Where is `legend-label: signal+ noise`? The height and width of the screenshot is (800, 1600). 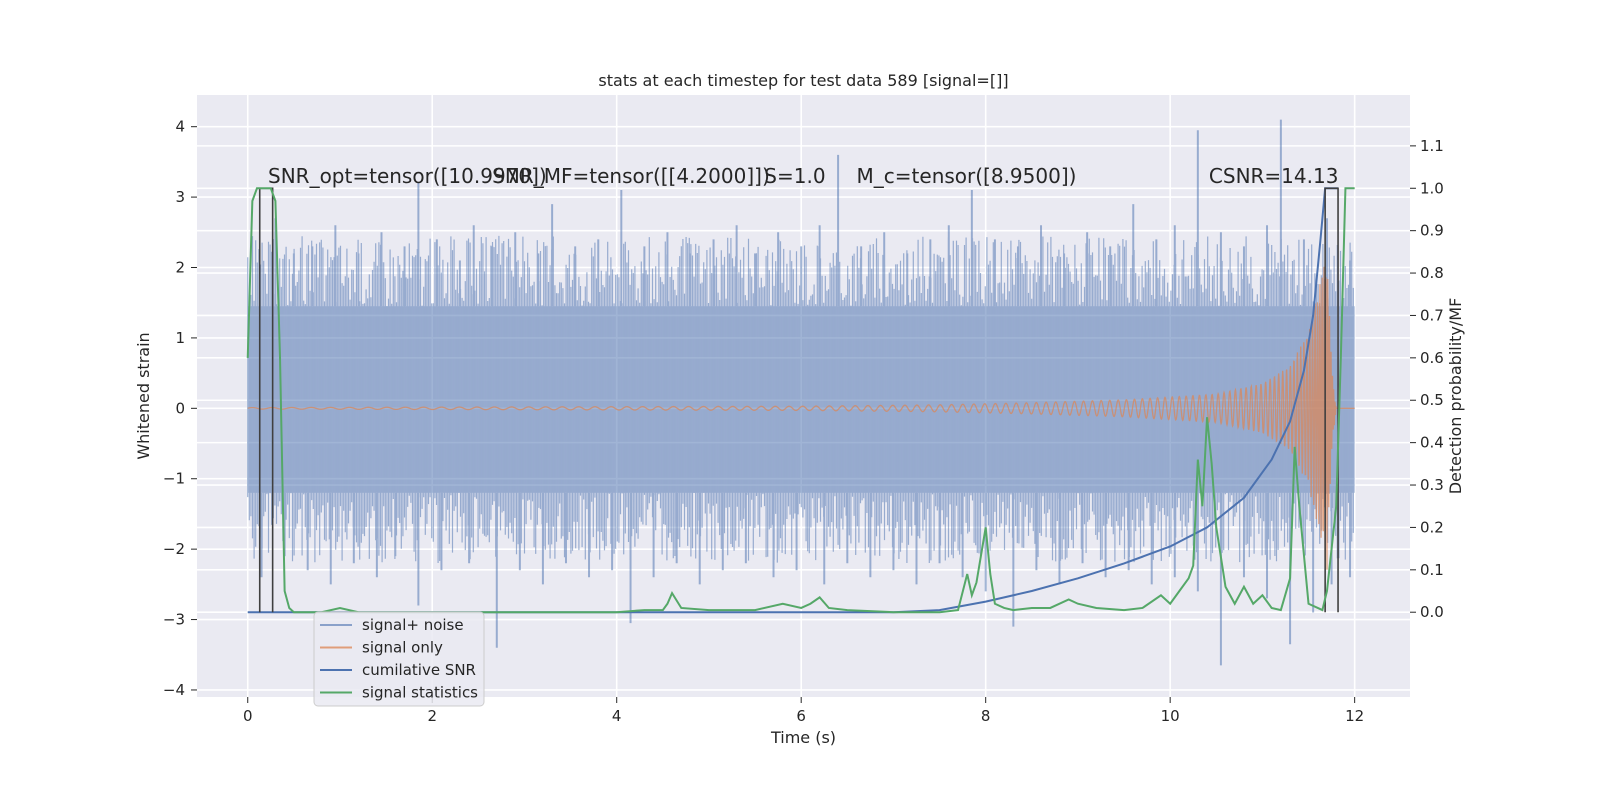 legend-label: signal+ noise is located at coordinates (413, 625).